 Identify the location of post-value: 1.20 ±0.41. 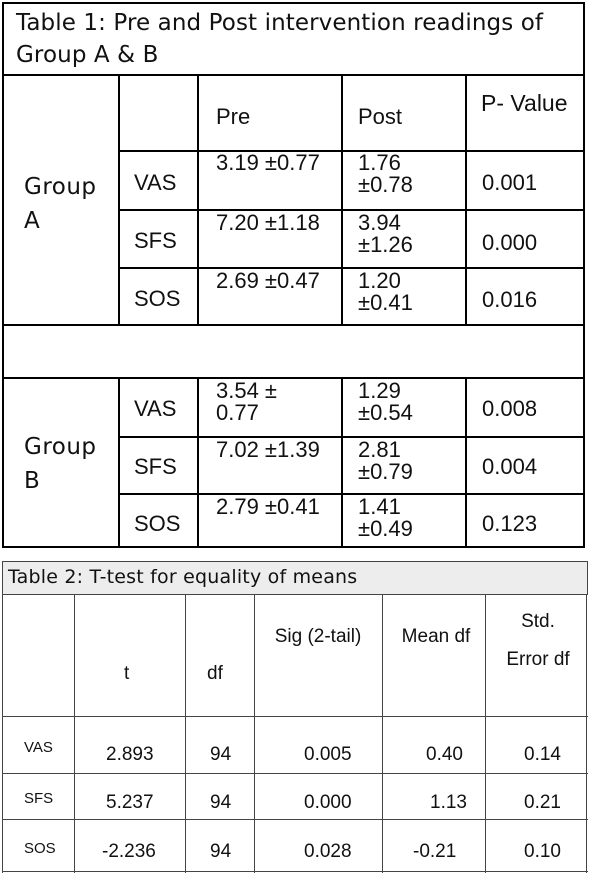
(385, 291).